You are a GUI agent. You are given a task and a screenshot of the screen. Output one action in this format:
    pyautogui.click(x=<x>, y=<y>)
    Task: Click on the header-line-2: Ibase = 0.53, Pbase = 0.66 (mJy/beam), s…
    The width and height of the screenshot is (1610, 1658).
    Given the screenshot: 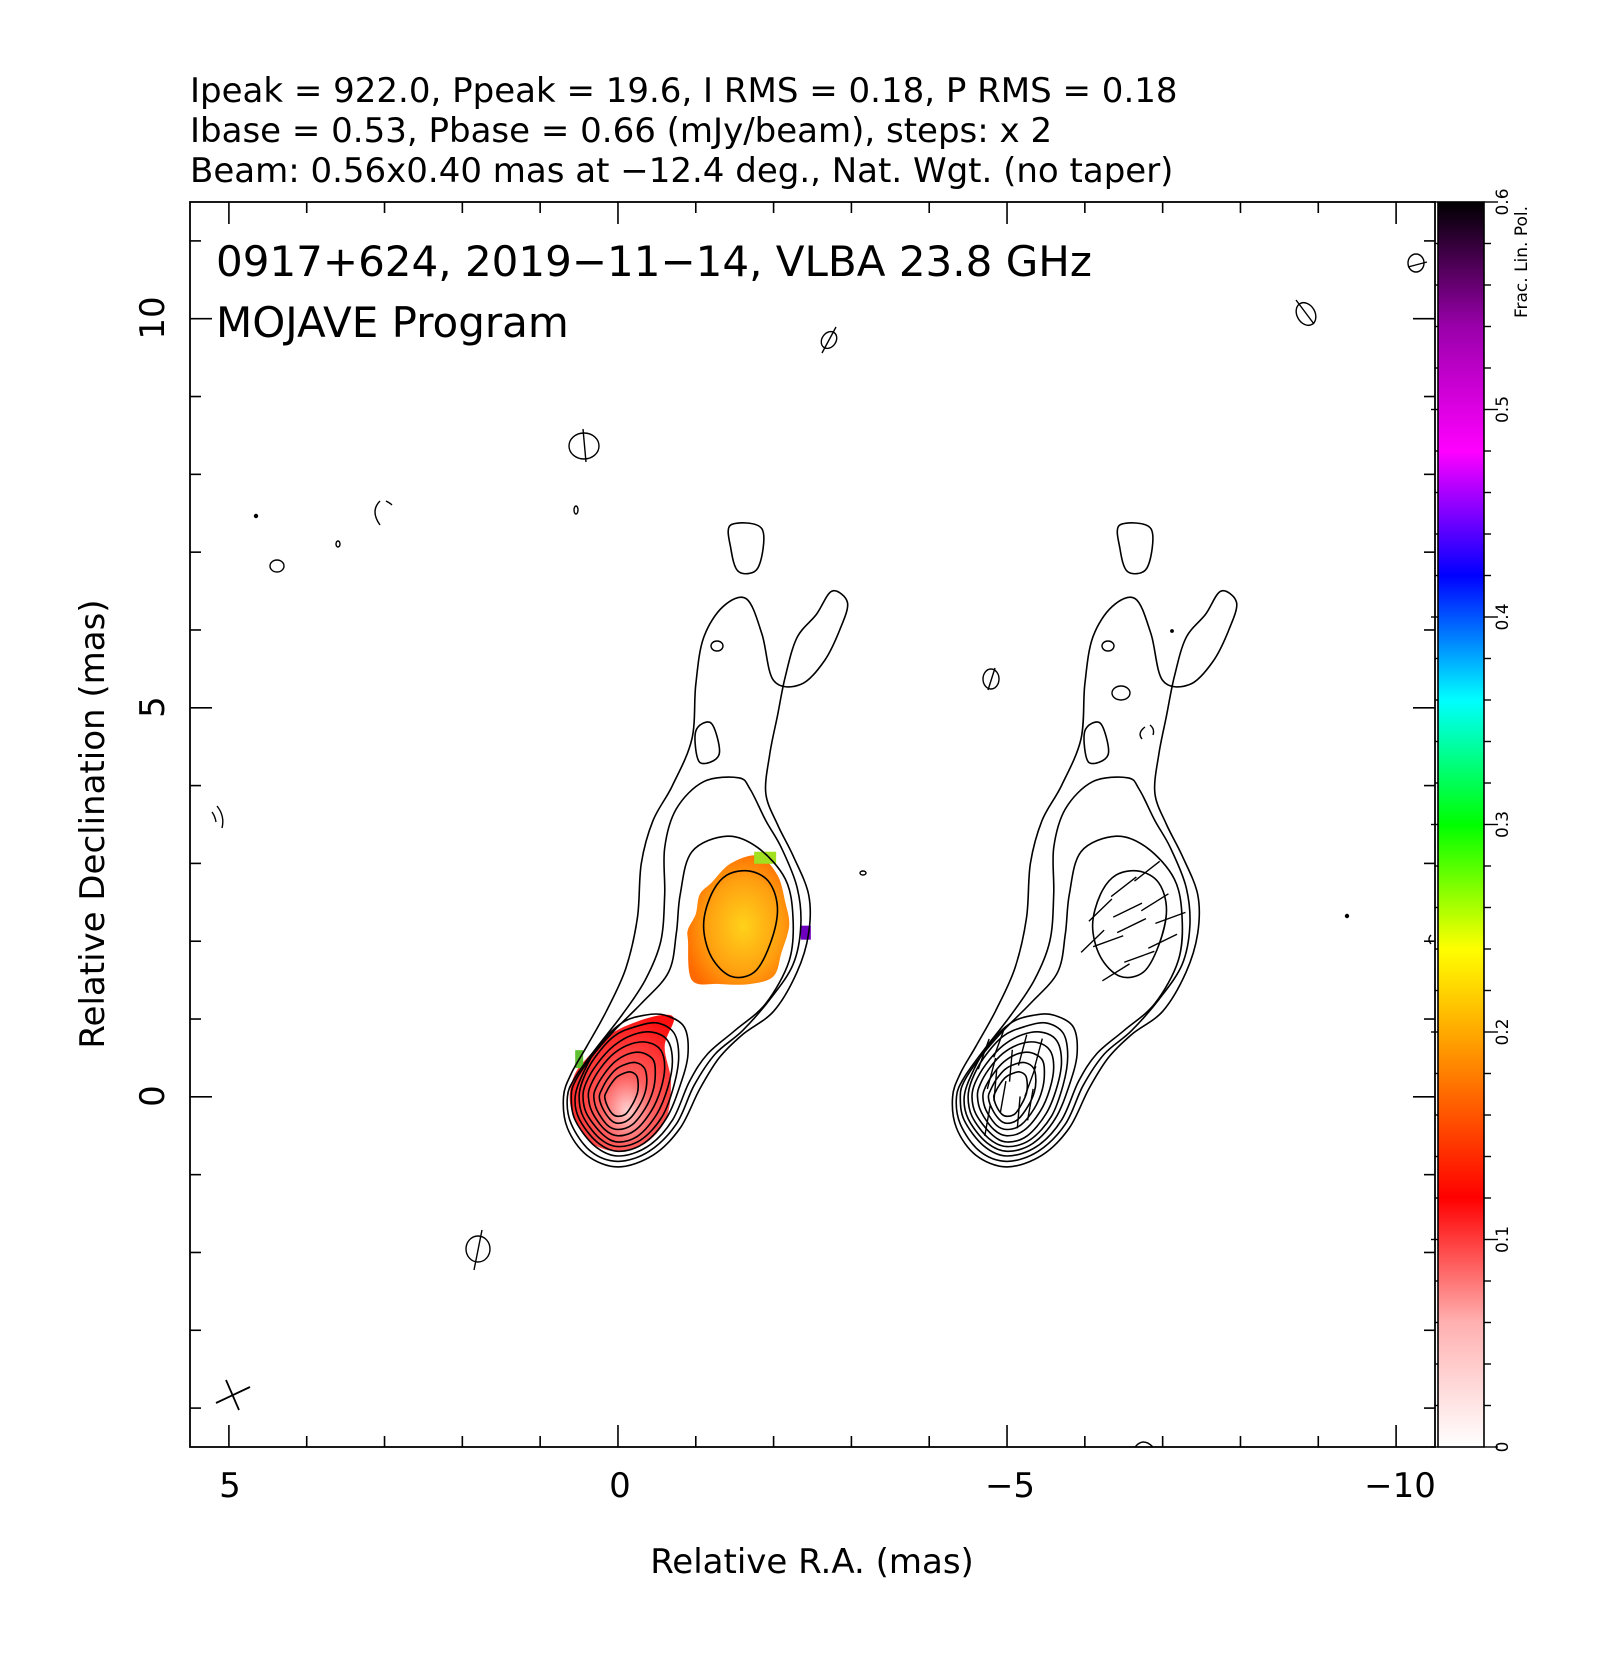 What is the action you would take?
    pyautogui.click(x=621, y=131)
    